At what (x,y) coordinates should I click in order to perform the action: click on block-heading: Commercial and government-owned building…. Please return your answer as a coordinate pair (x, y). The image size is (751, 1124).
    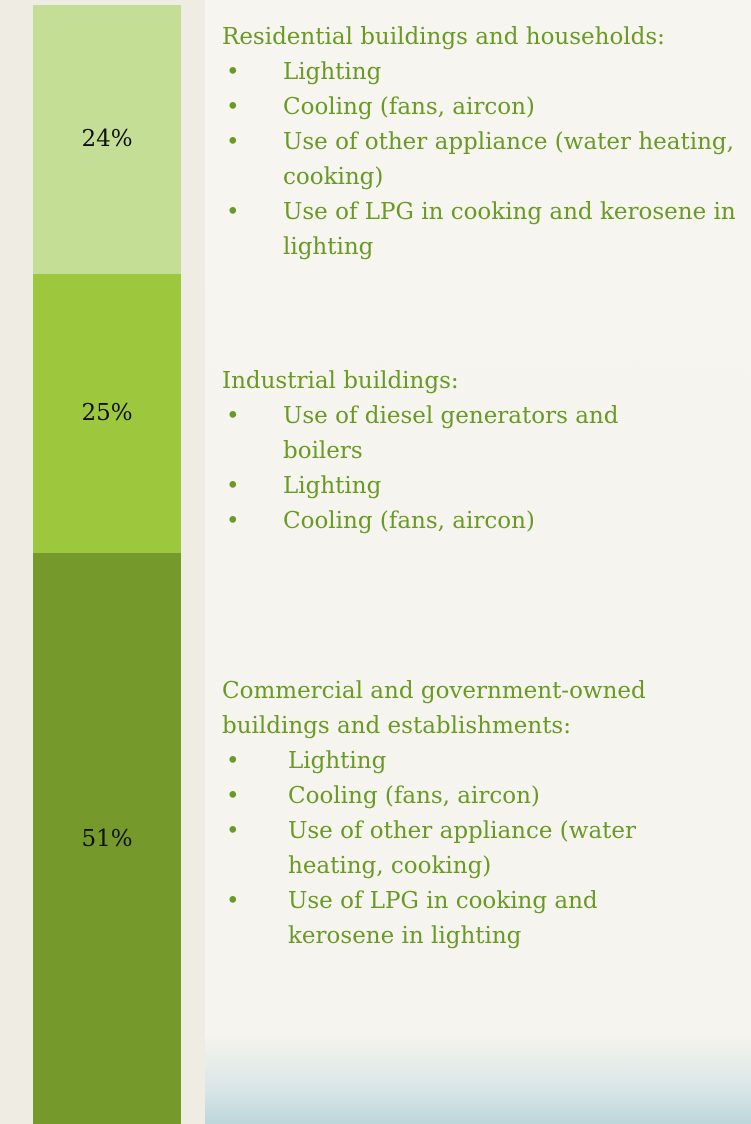
    Looking at the image, I should click on (434, 708).